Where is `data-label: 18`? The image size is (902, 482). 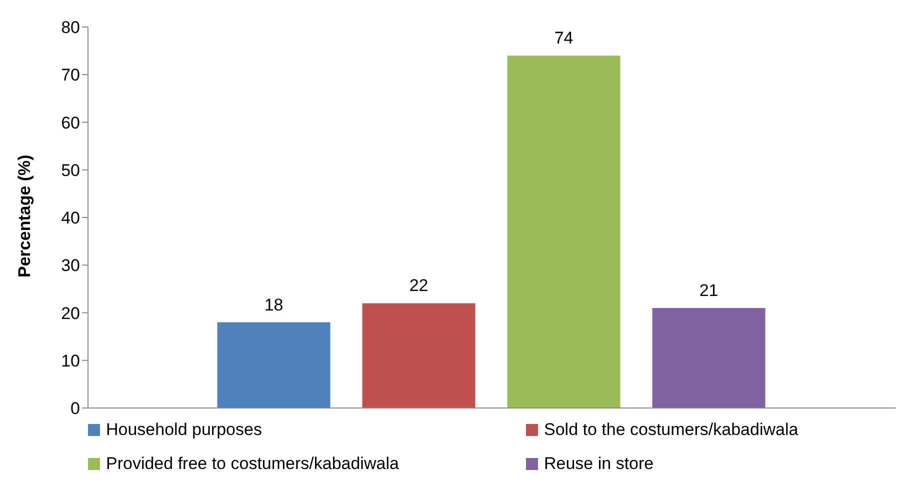
data-label: 18 is located at coordinates (274, 304).